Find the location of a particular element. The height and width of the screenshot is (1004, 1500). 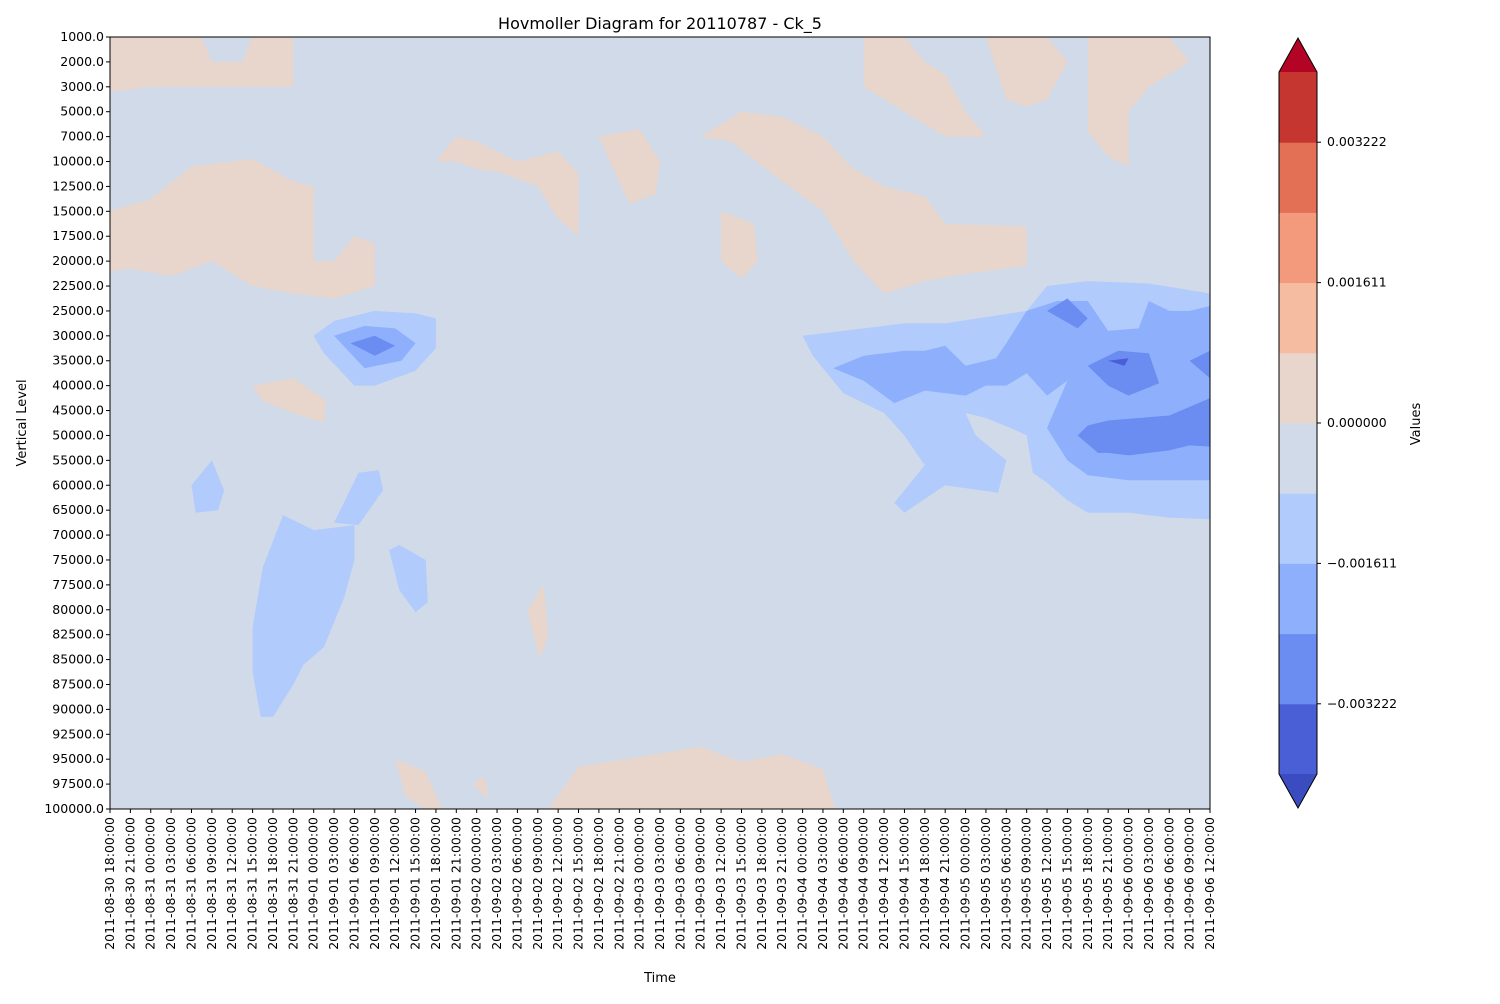

x-tick-label: 2011-09-04 15:00:00 is located at coordinates (903, 883).